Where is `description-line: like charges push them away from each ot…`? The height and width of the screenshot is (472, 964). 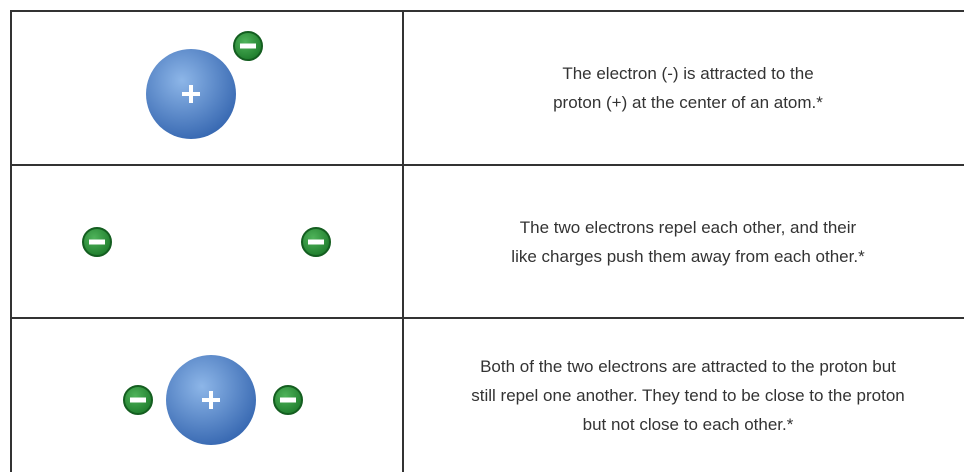 description-line: like charges push them away from each ot… is located at coordinates (688, 256).